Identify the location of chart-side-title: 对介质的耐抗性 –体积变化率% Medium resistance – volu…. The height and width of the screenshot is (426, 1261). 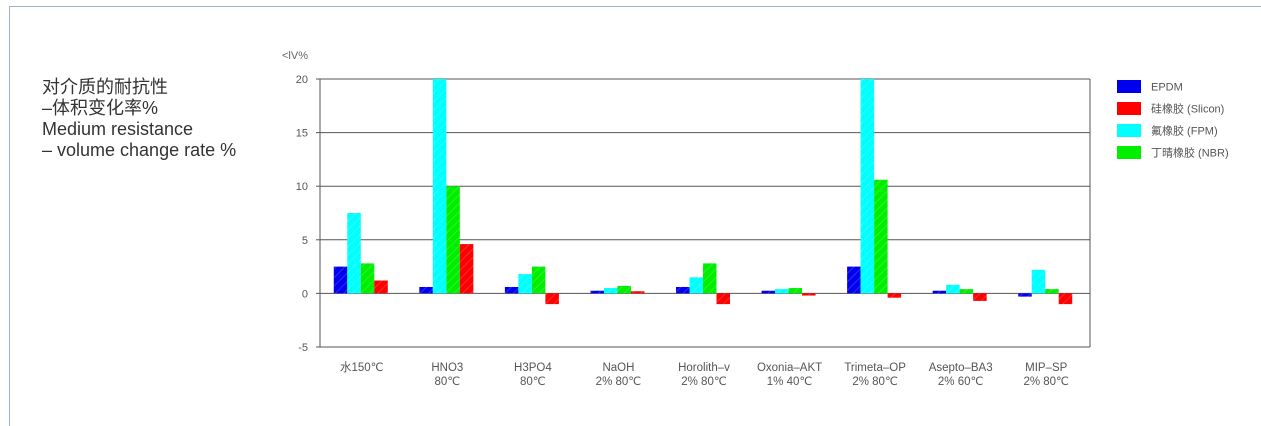
(139, 119).